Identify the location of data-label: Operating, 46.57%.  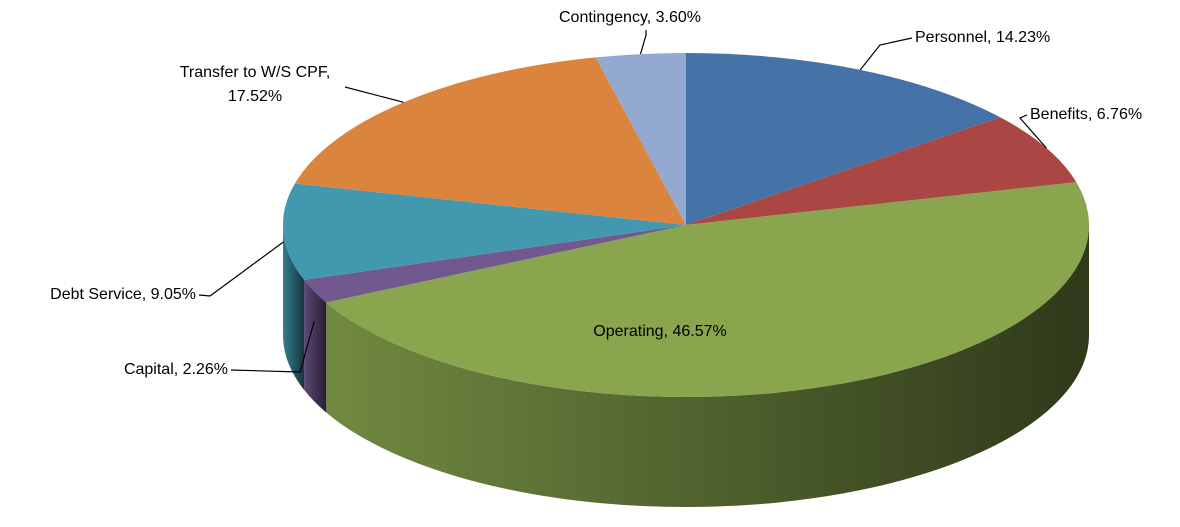
(660, 331).